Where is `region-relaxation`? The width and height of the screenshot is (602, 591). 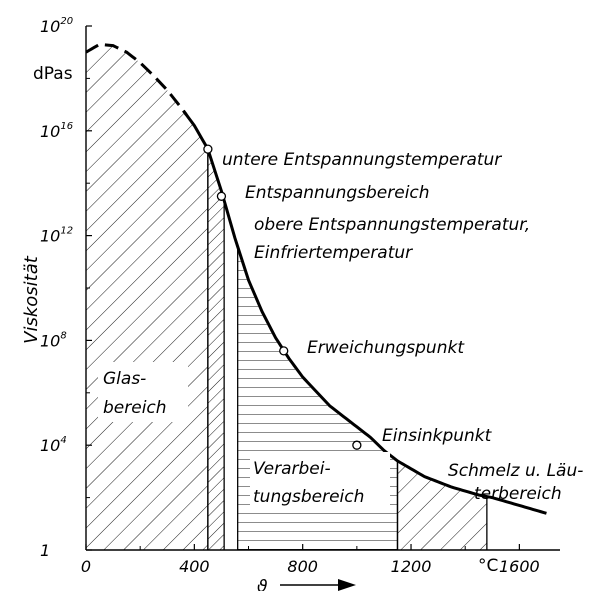
region-relaxation is located at coordinates (216, 349).